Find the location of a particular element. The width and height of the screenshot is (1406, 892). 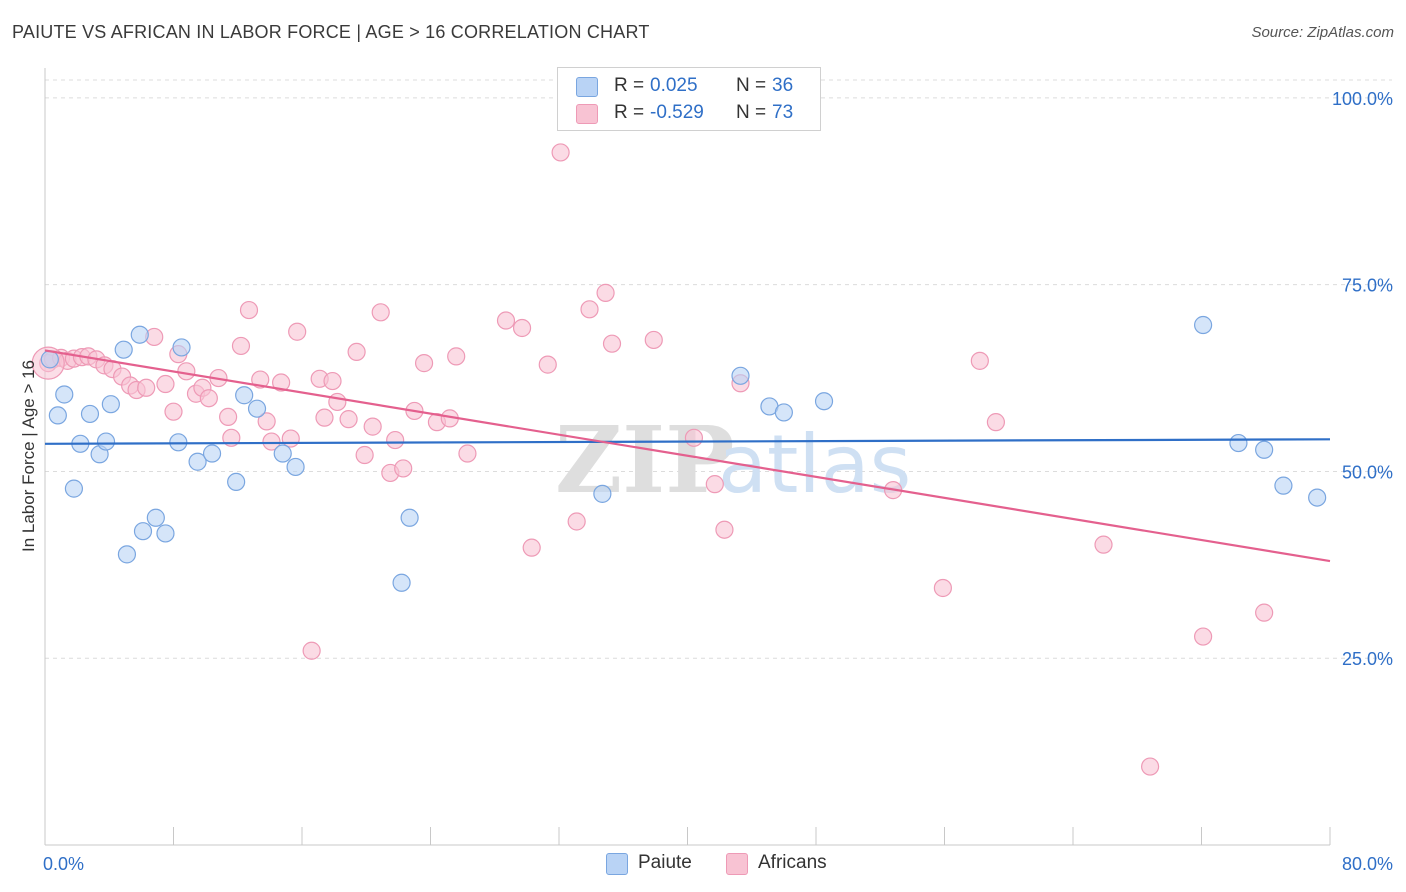

series-legend: Paiute Africans is located at coordinates (703, 864).